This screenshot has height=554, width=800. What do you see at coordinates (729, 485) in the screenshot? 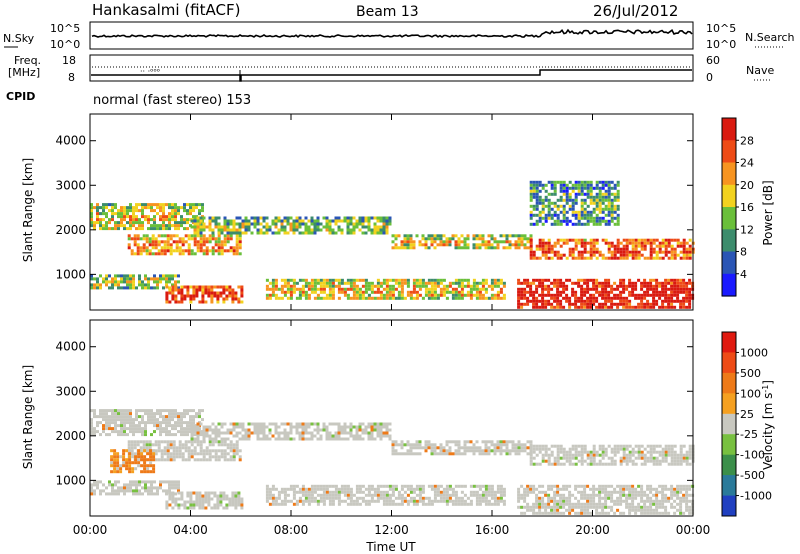
I see `colorbar-swatch` at bounding box center [729, 485].